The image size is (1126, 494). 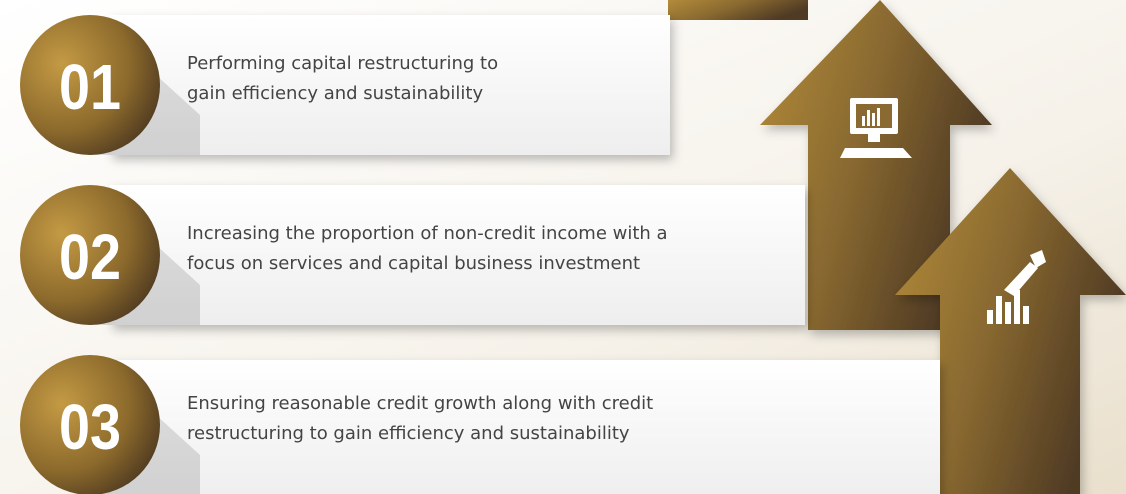 I want to click on chart-hand-icon, so click(x=1016, y=287).